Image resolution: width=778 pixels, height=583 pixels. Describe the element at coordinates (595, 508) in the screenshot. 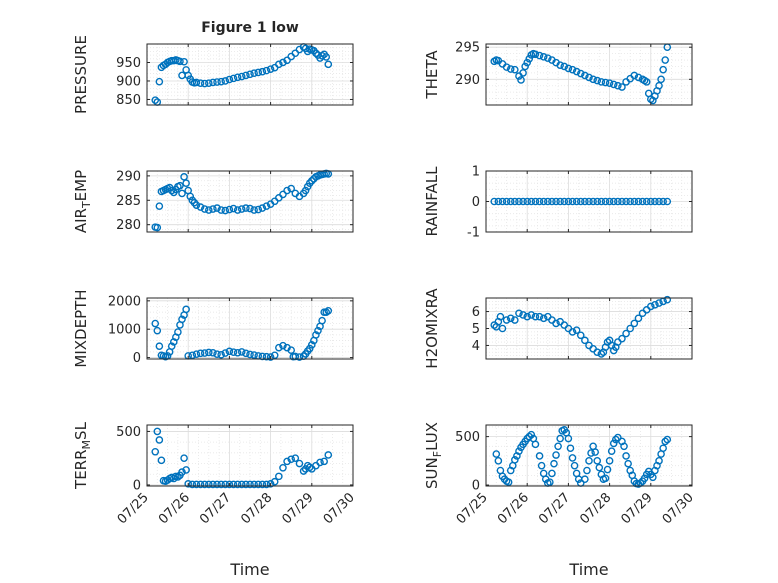

I see `x-tick-label: 07/28` at that location.